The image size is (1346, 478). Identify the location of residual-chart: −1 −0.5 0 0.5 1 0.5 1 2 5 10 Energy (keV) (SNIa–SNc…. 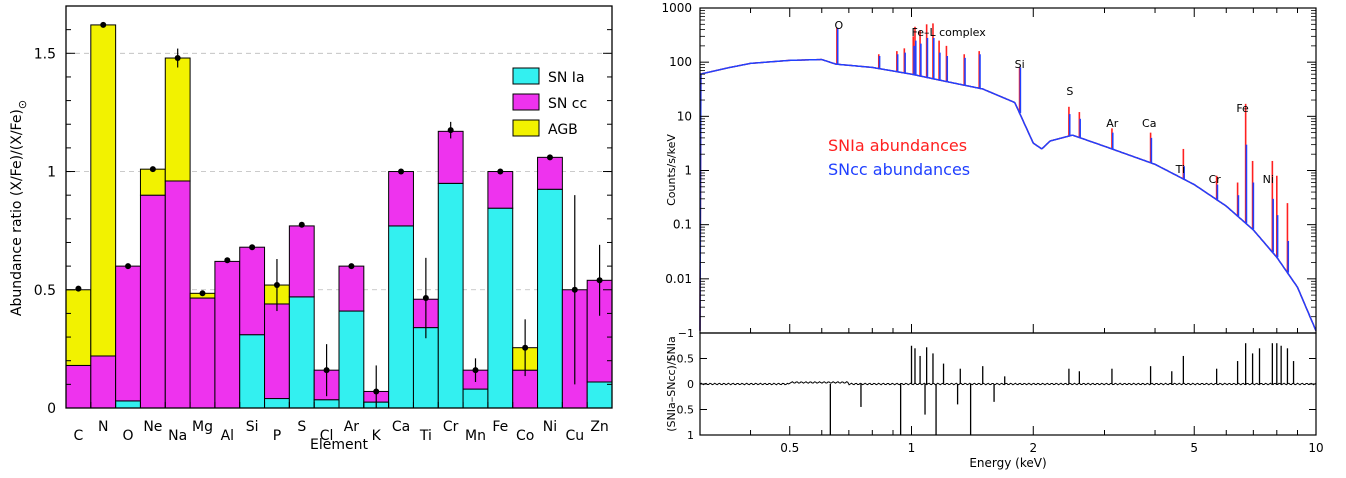
(994, 398).